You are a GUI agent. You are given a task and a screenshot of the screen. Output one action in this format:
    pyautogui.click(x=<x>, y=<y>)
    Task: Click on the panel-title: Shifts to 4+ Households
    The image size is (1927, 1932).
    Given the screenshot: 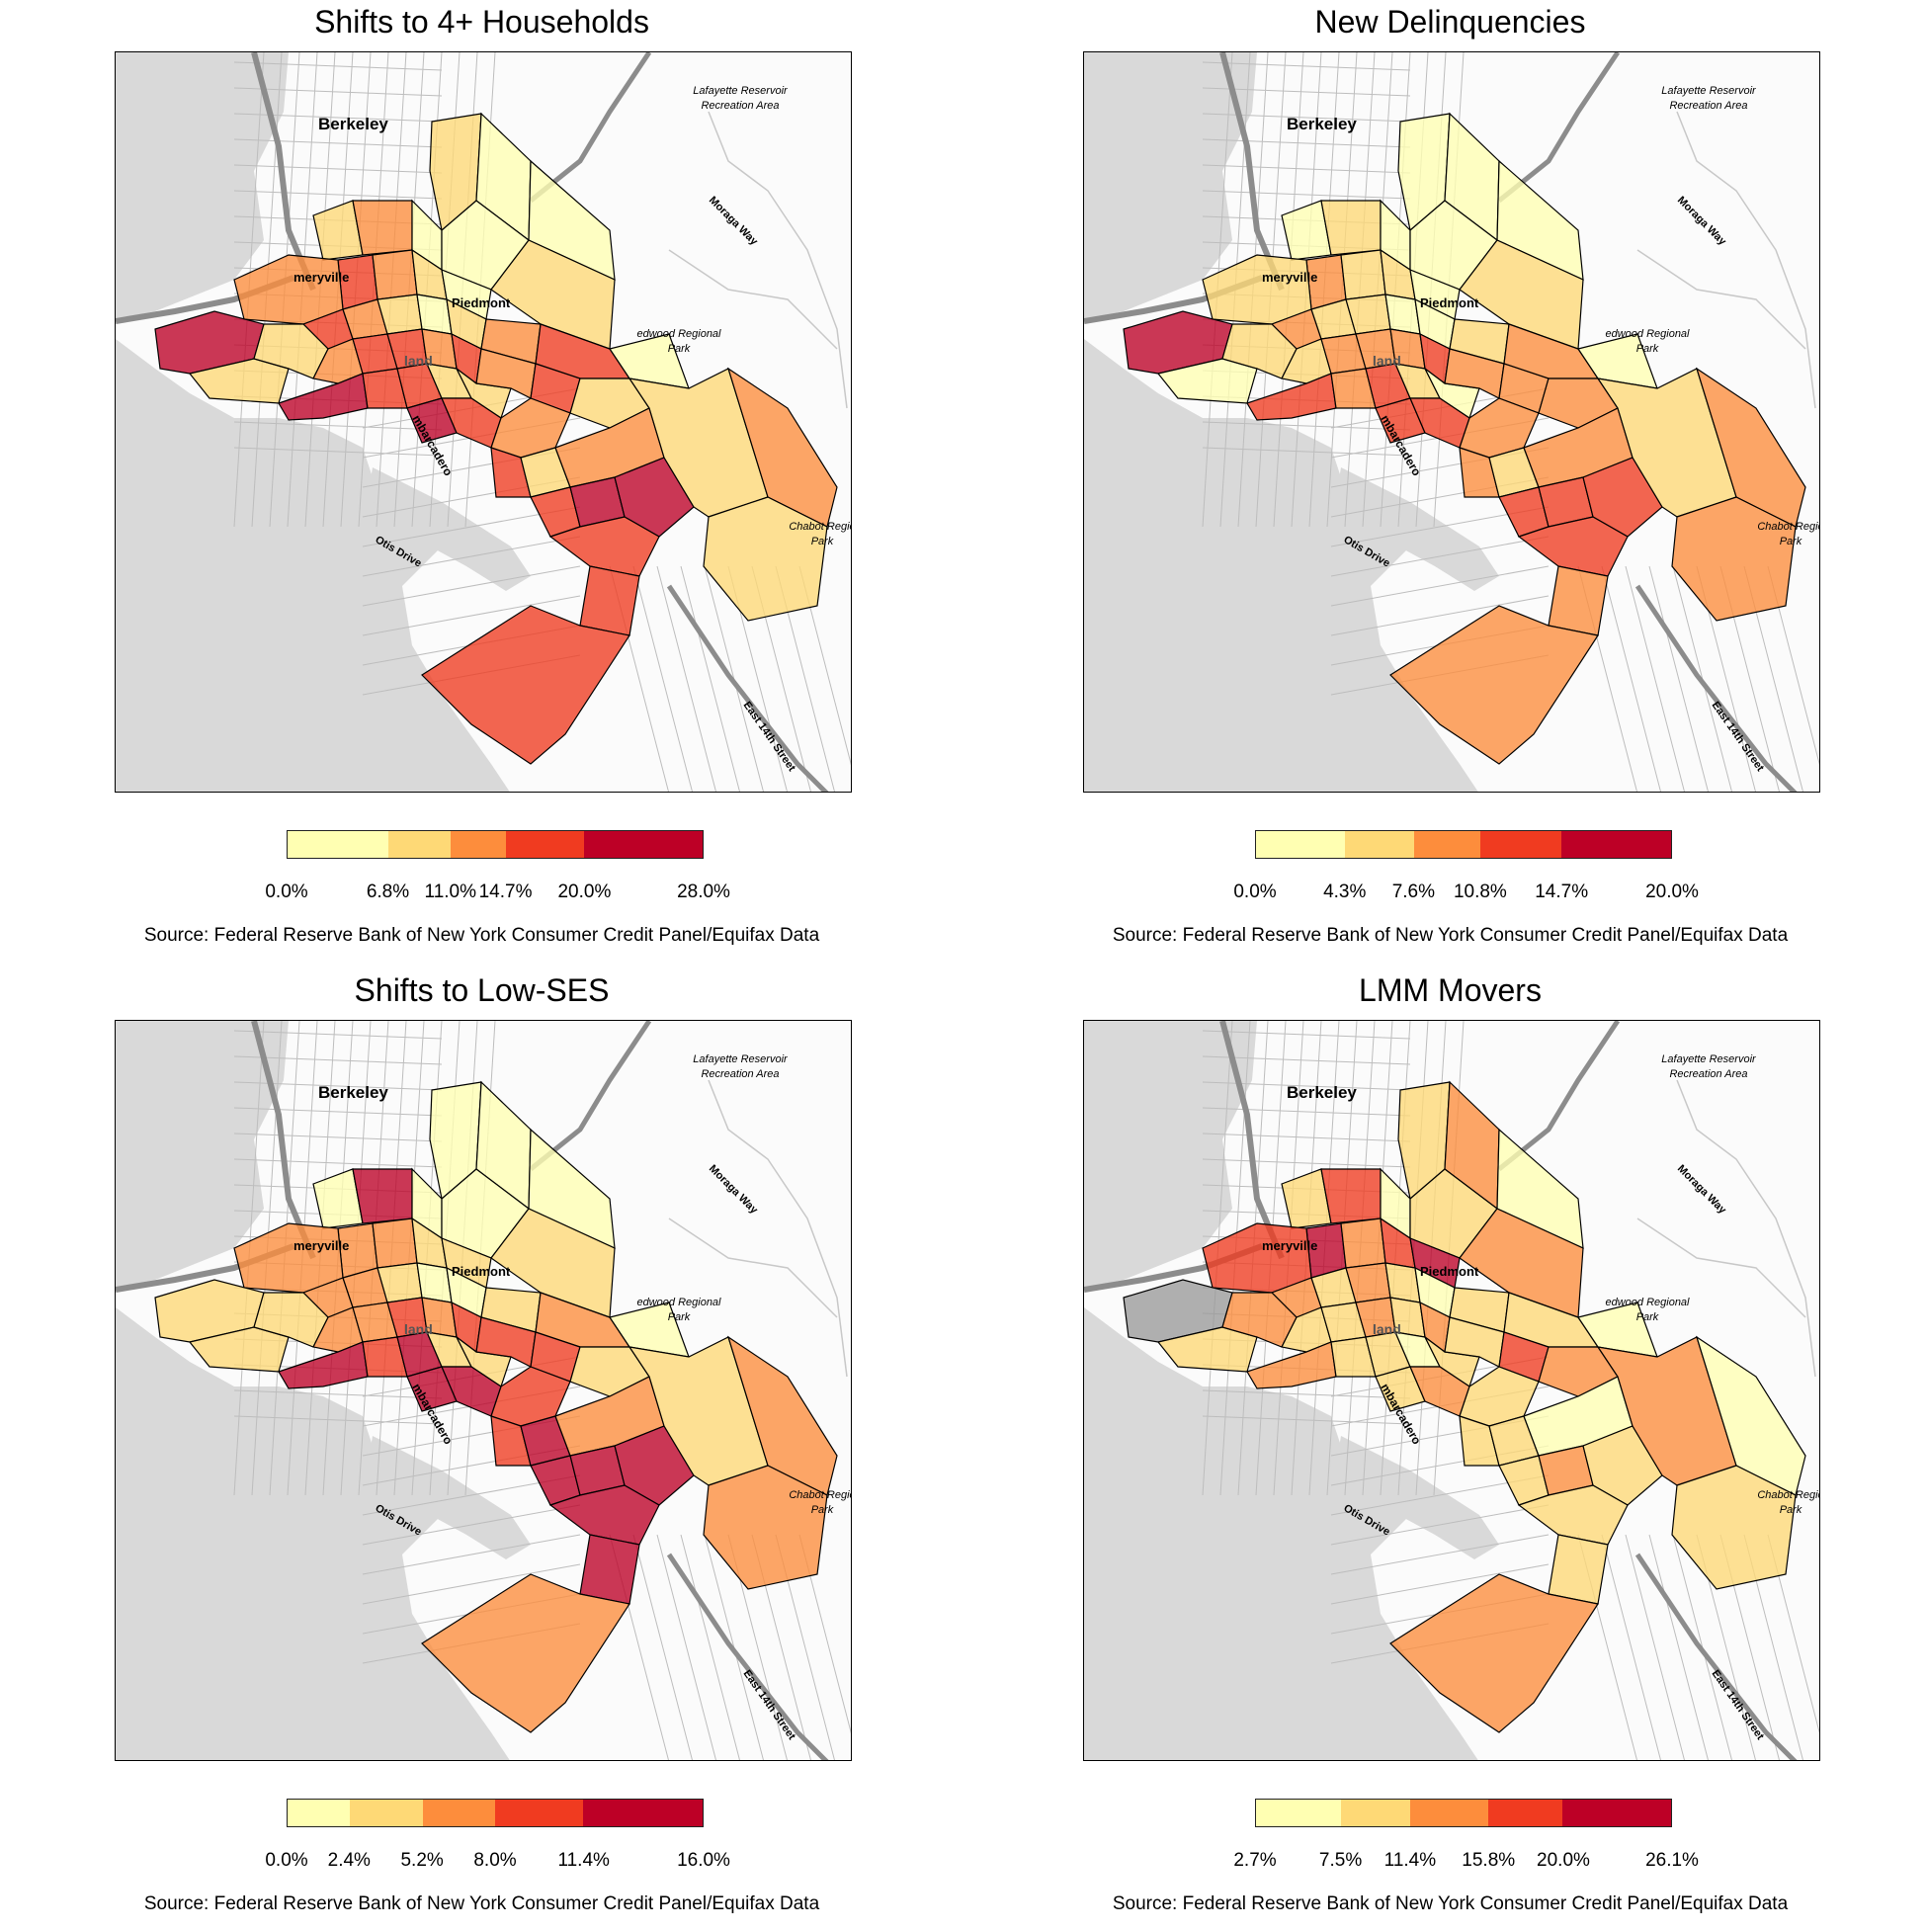 What is the action you would take?
    pyautogui.click(x=482, y=22)
    